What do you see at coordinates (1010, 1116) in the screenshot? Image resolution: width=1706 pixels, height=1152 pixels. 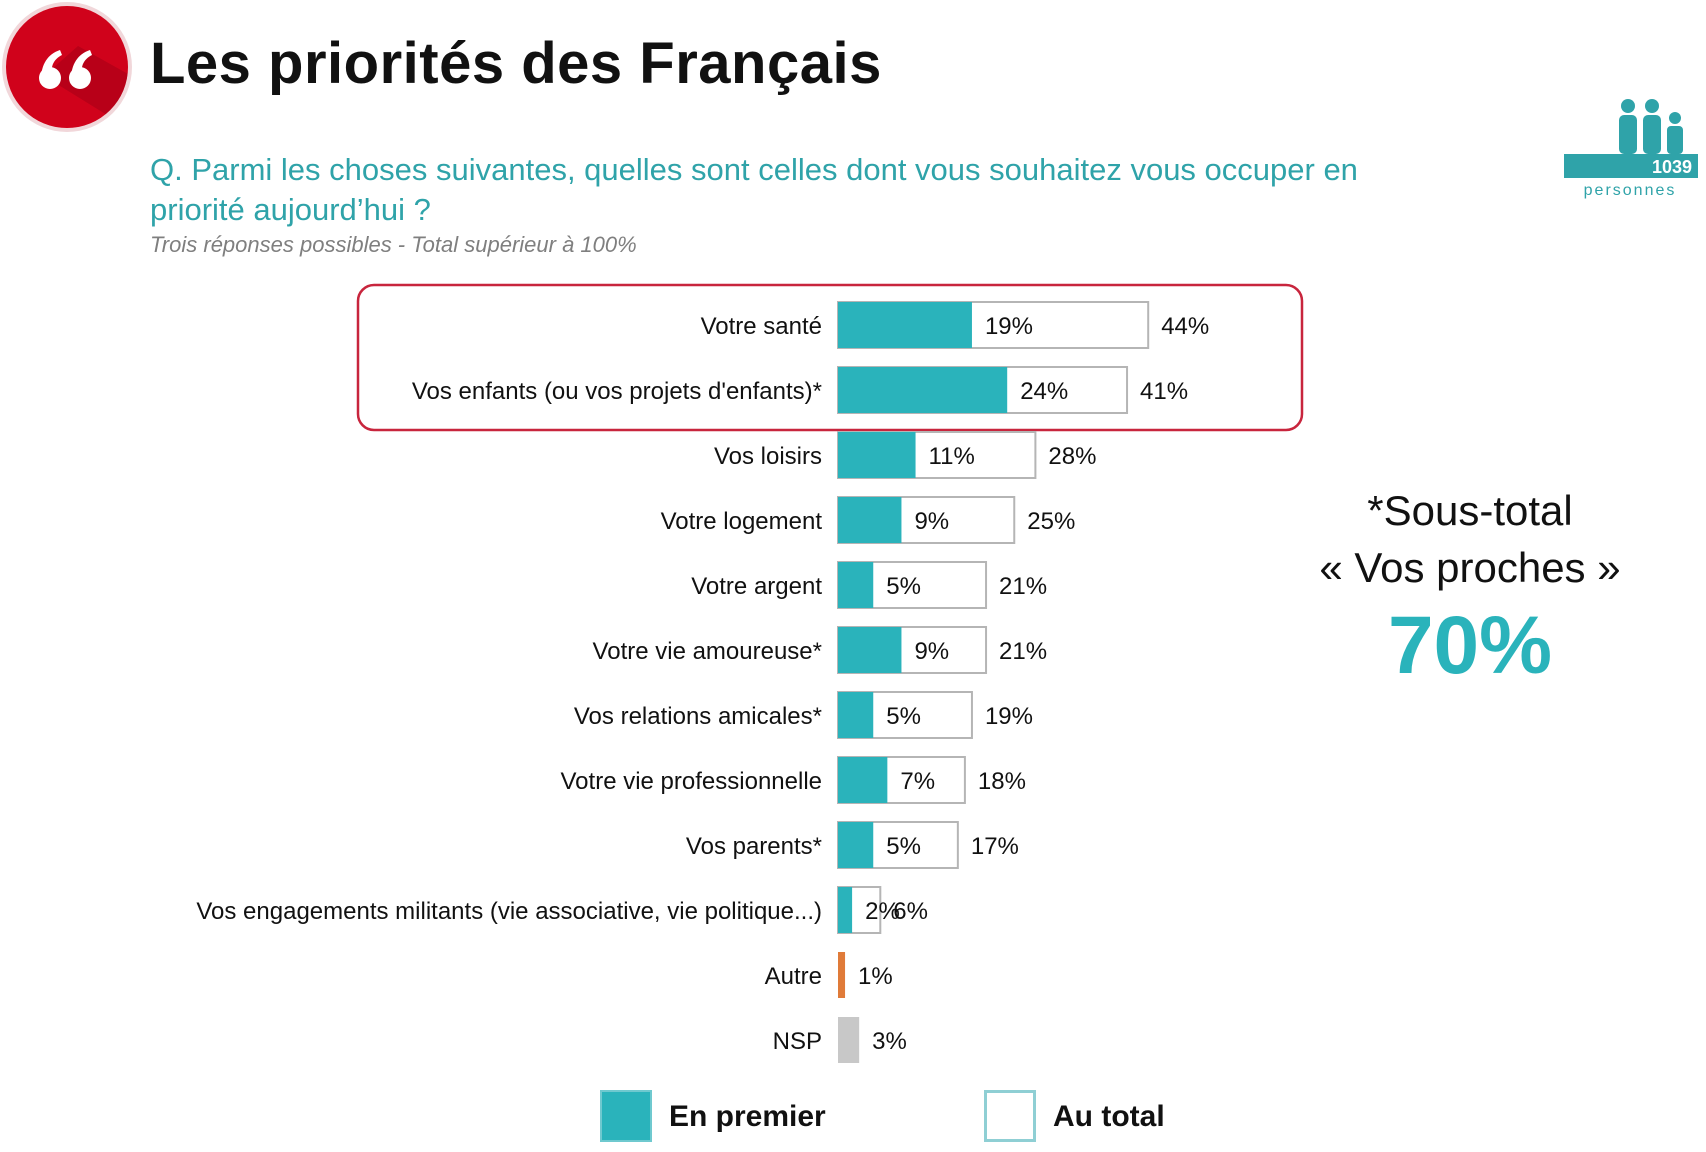 I see `legend-swatch-au-total` at bounding box center [1010, 1116].